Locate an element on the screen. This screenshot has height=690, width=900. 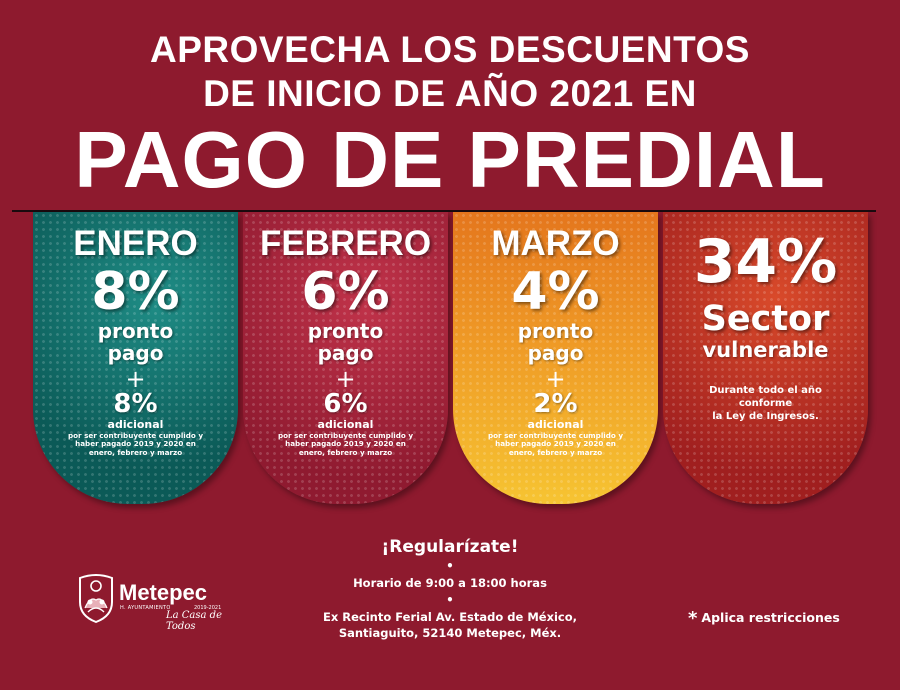
card-month: FEBRERO is located at coordinates (345, 243).